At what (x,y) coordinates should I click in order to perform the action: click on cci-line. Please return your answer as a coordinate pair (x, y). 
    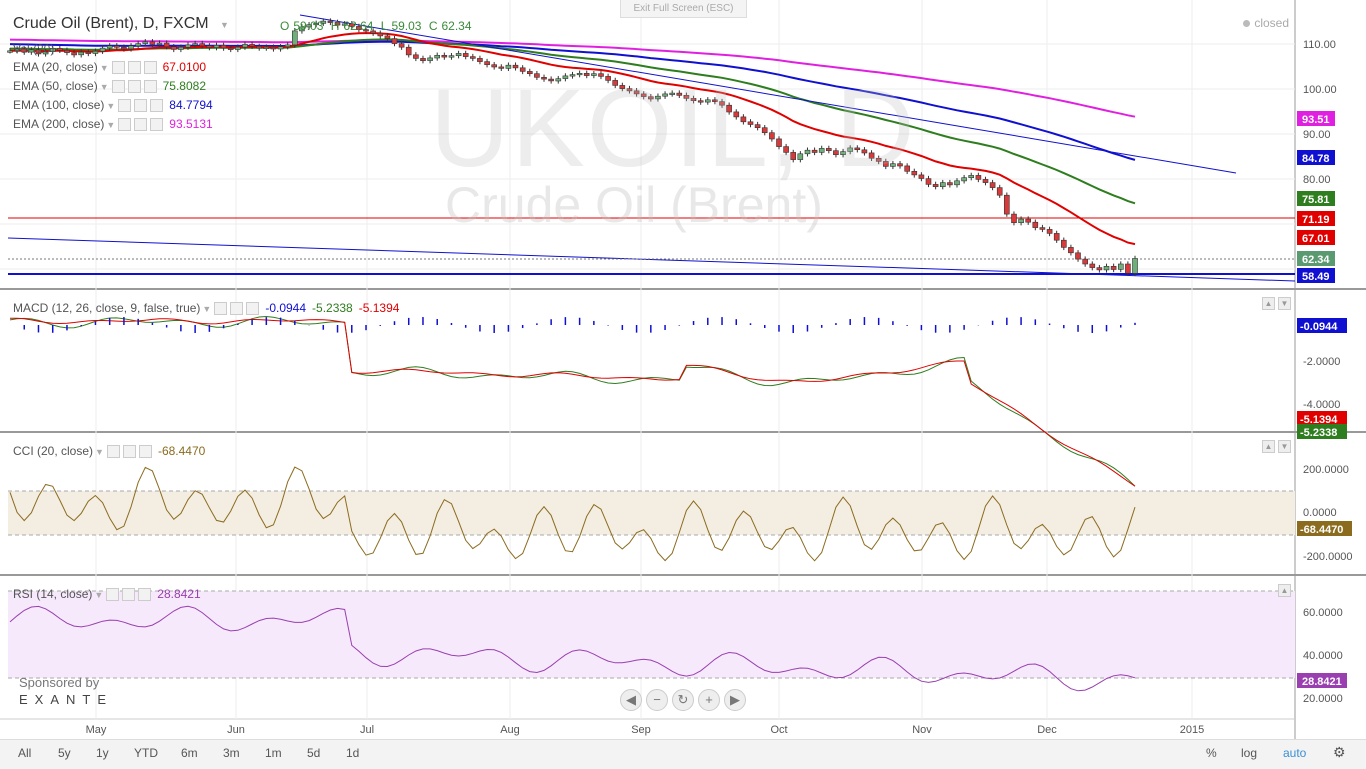
    Looking at the image, I should click on (572, 514).